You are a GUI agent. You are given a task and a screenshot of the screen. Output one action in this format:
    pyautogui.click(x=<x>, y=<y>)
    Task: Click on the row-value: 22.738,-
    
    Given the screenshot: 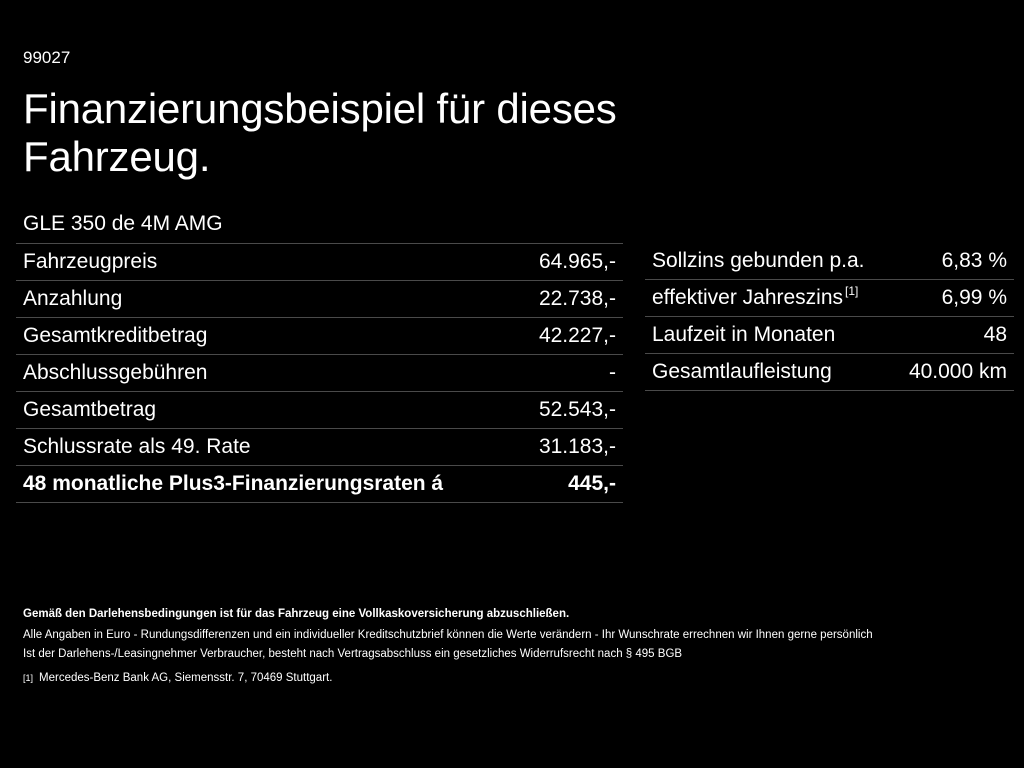 What is the action you would take?
    pyautogui.click(x=570, y=299)
    